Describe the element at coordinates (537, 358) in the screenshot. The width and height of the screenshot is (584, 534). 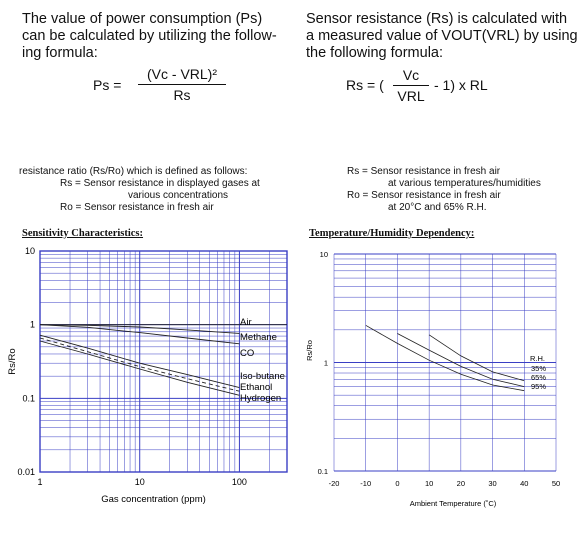
I see `legend-title: R.H.` at that location.